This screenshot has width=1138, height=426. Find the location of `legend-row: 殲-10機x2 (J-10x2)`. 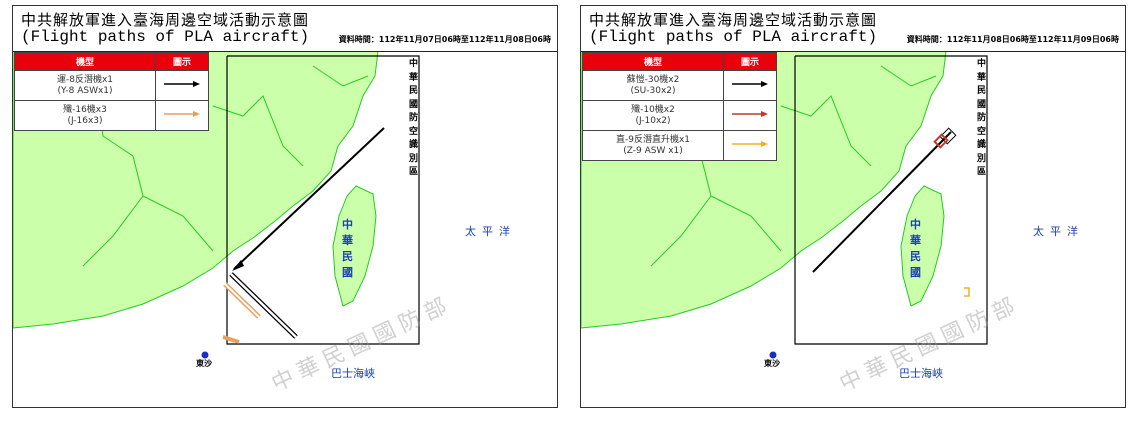

legend-row: 殲-10機x2 (J-10x2) is located at coordinates (679, 115).